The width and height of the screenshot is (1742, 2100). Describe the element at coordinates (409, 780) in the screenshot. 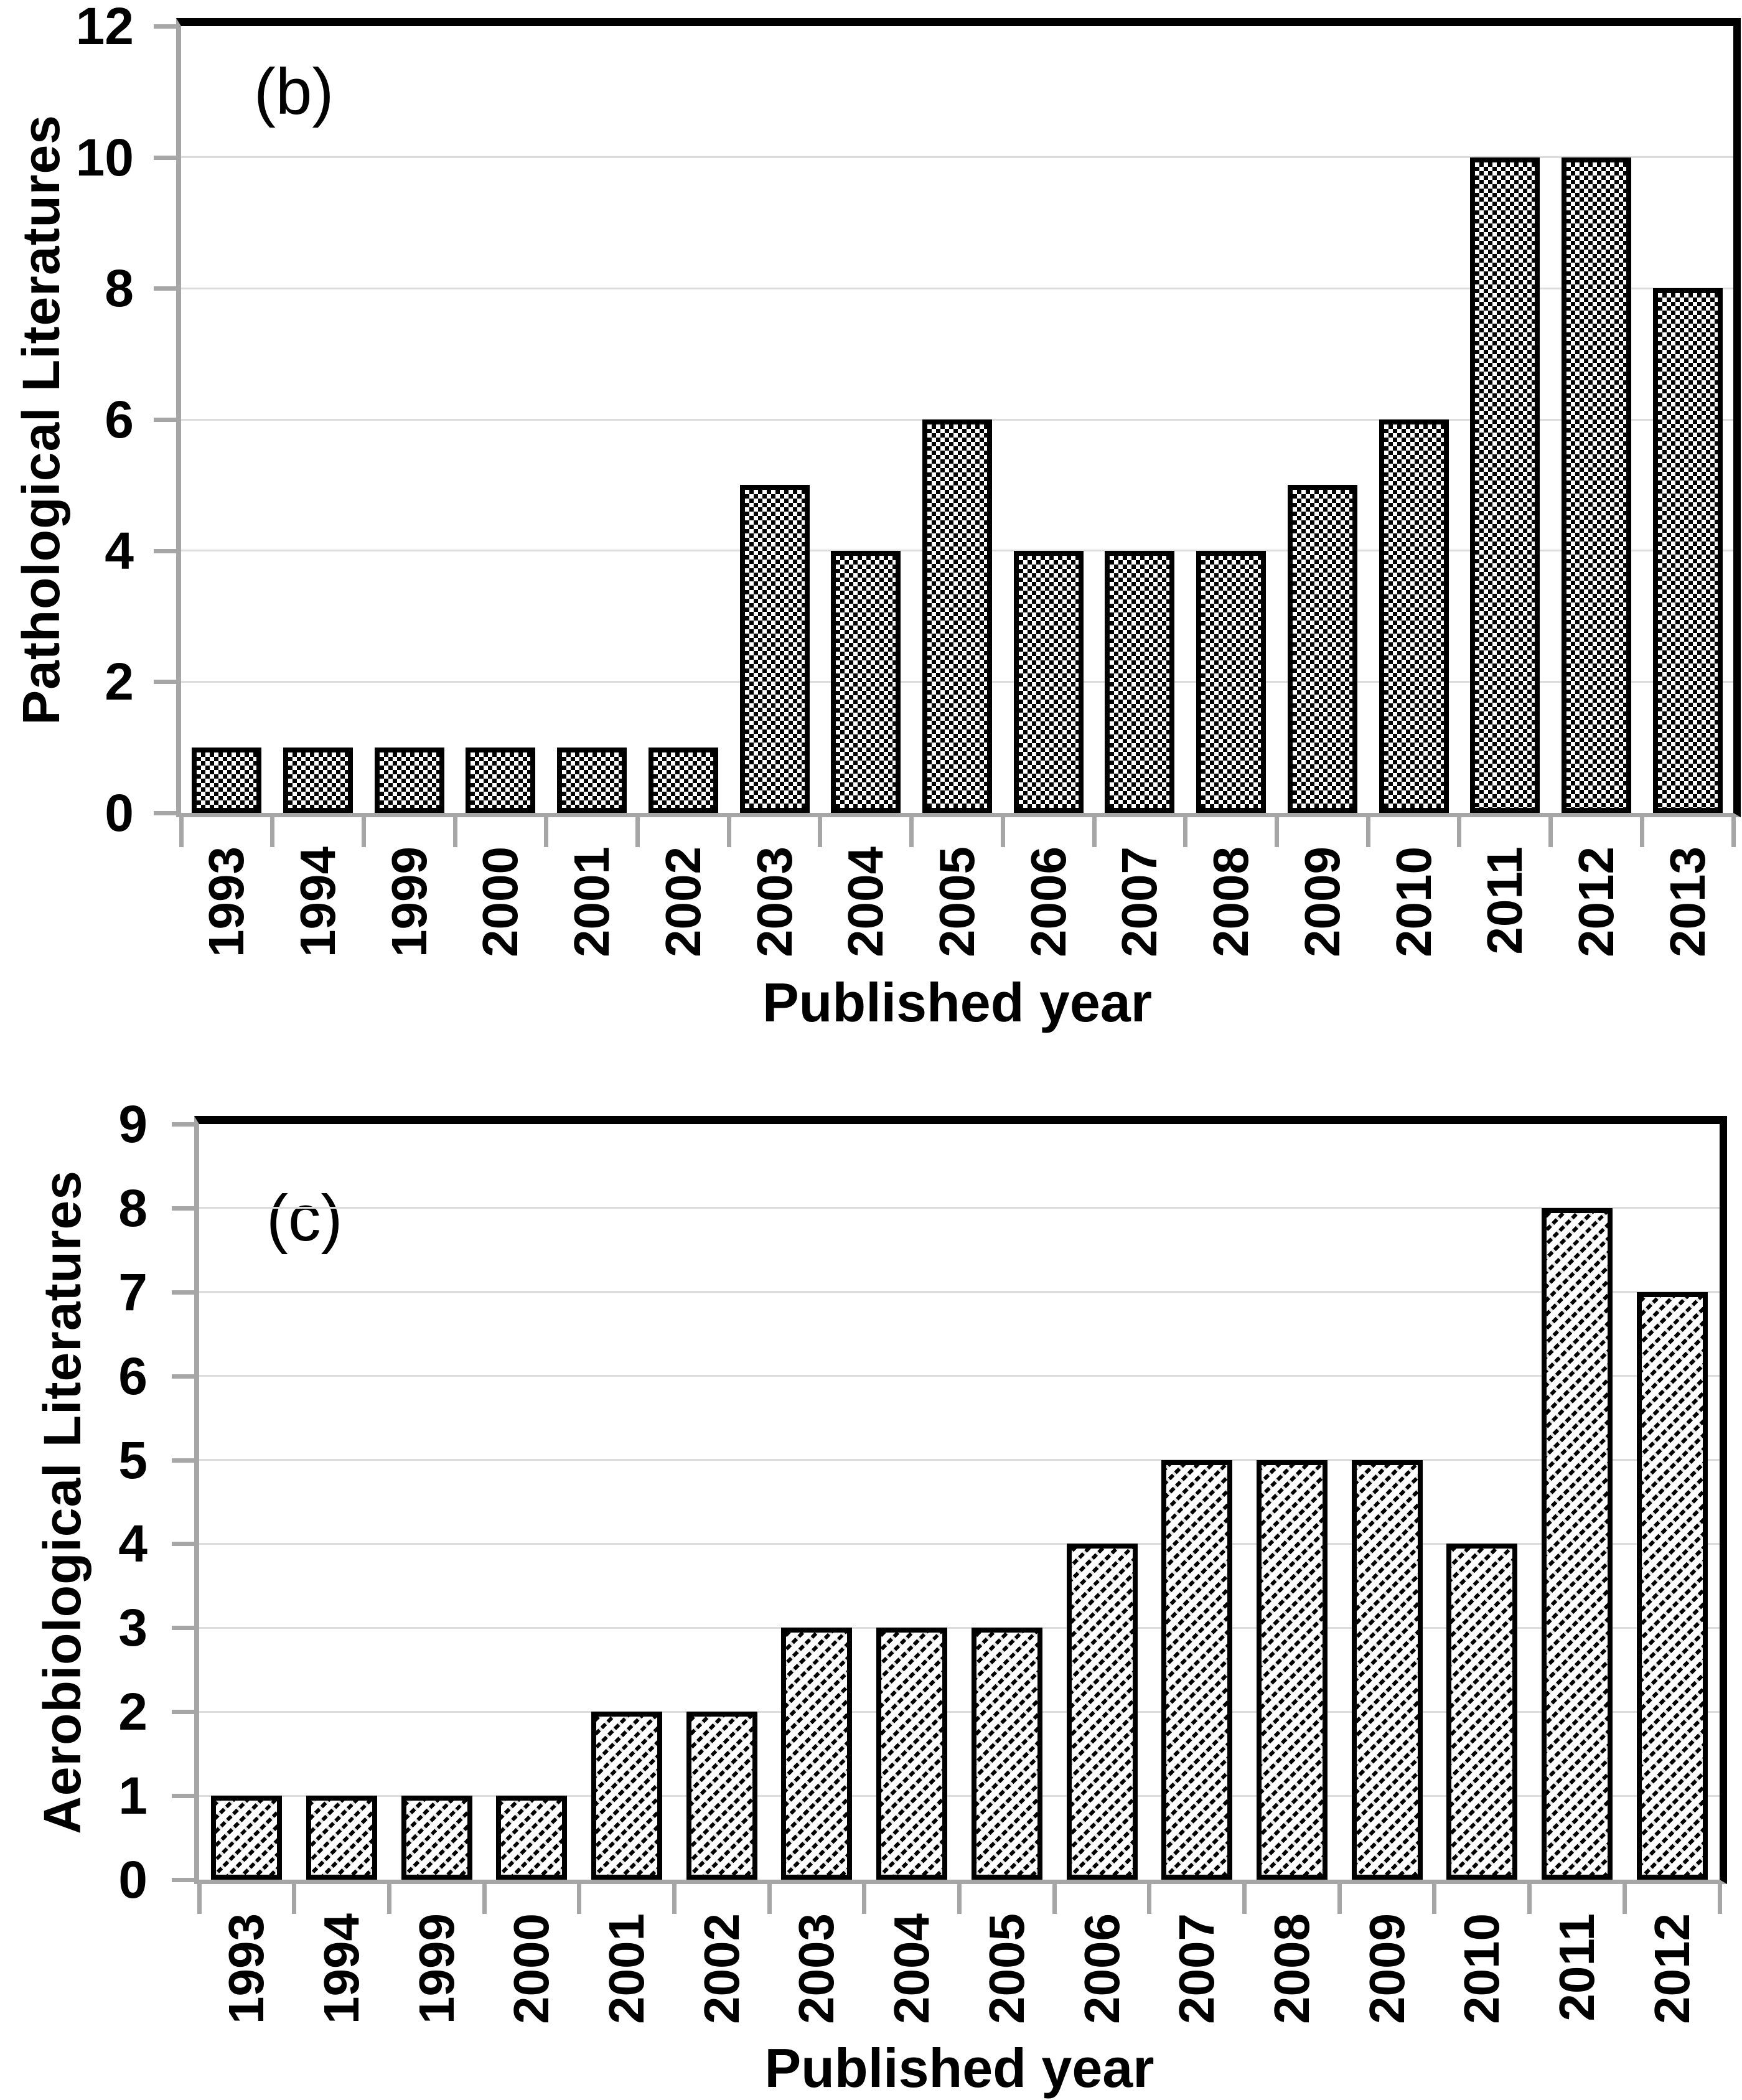

I see `bar-1999` at that location.